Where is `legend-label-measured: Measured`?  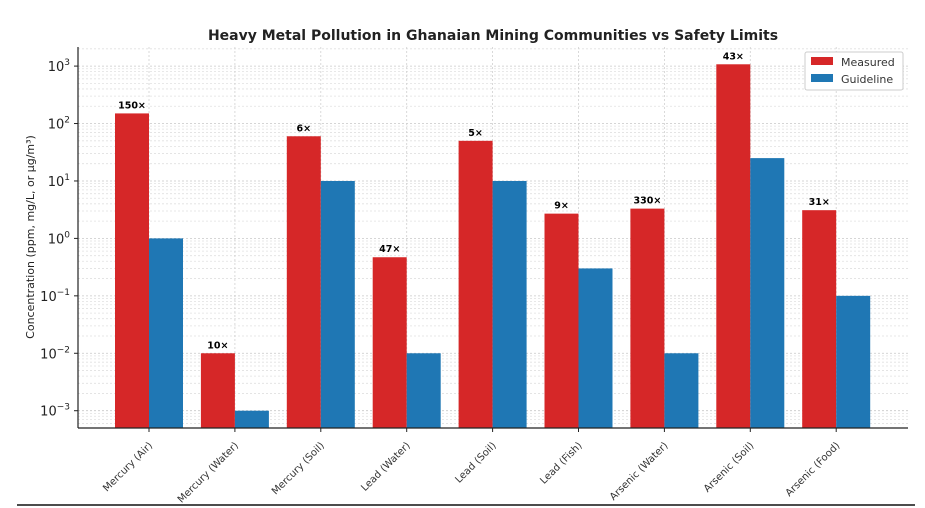 legend-label-measured: Measured is located at coordinates (868, 62).